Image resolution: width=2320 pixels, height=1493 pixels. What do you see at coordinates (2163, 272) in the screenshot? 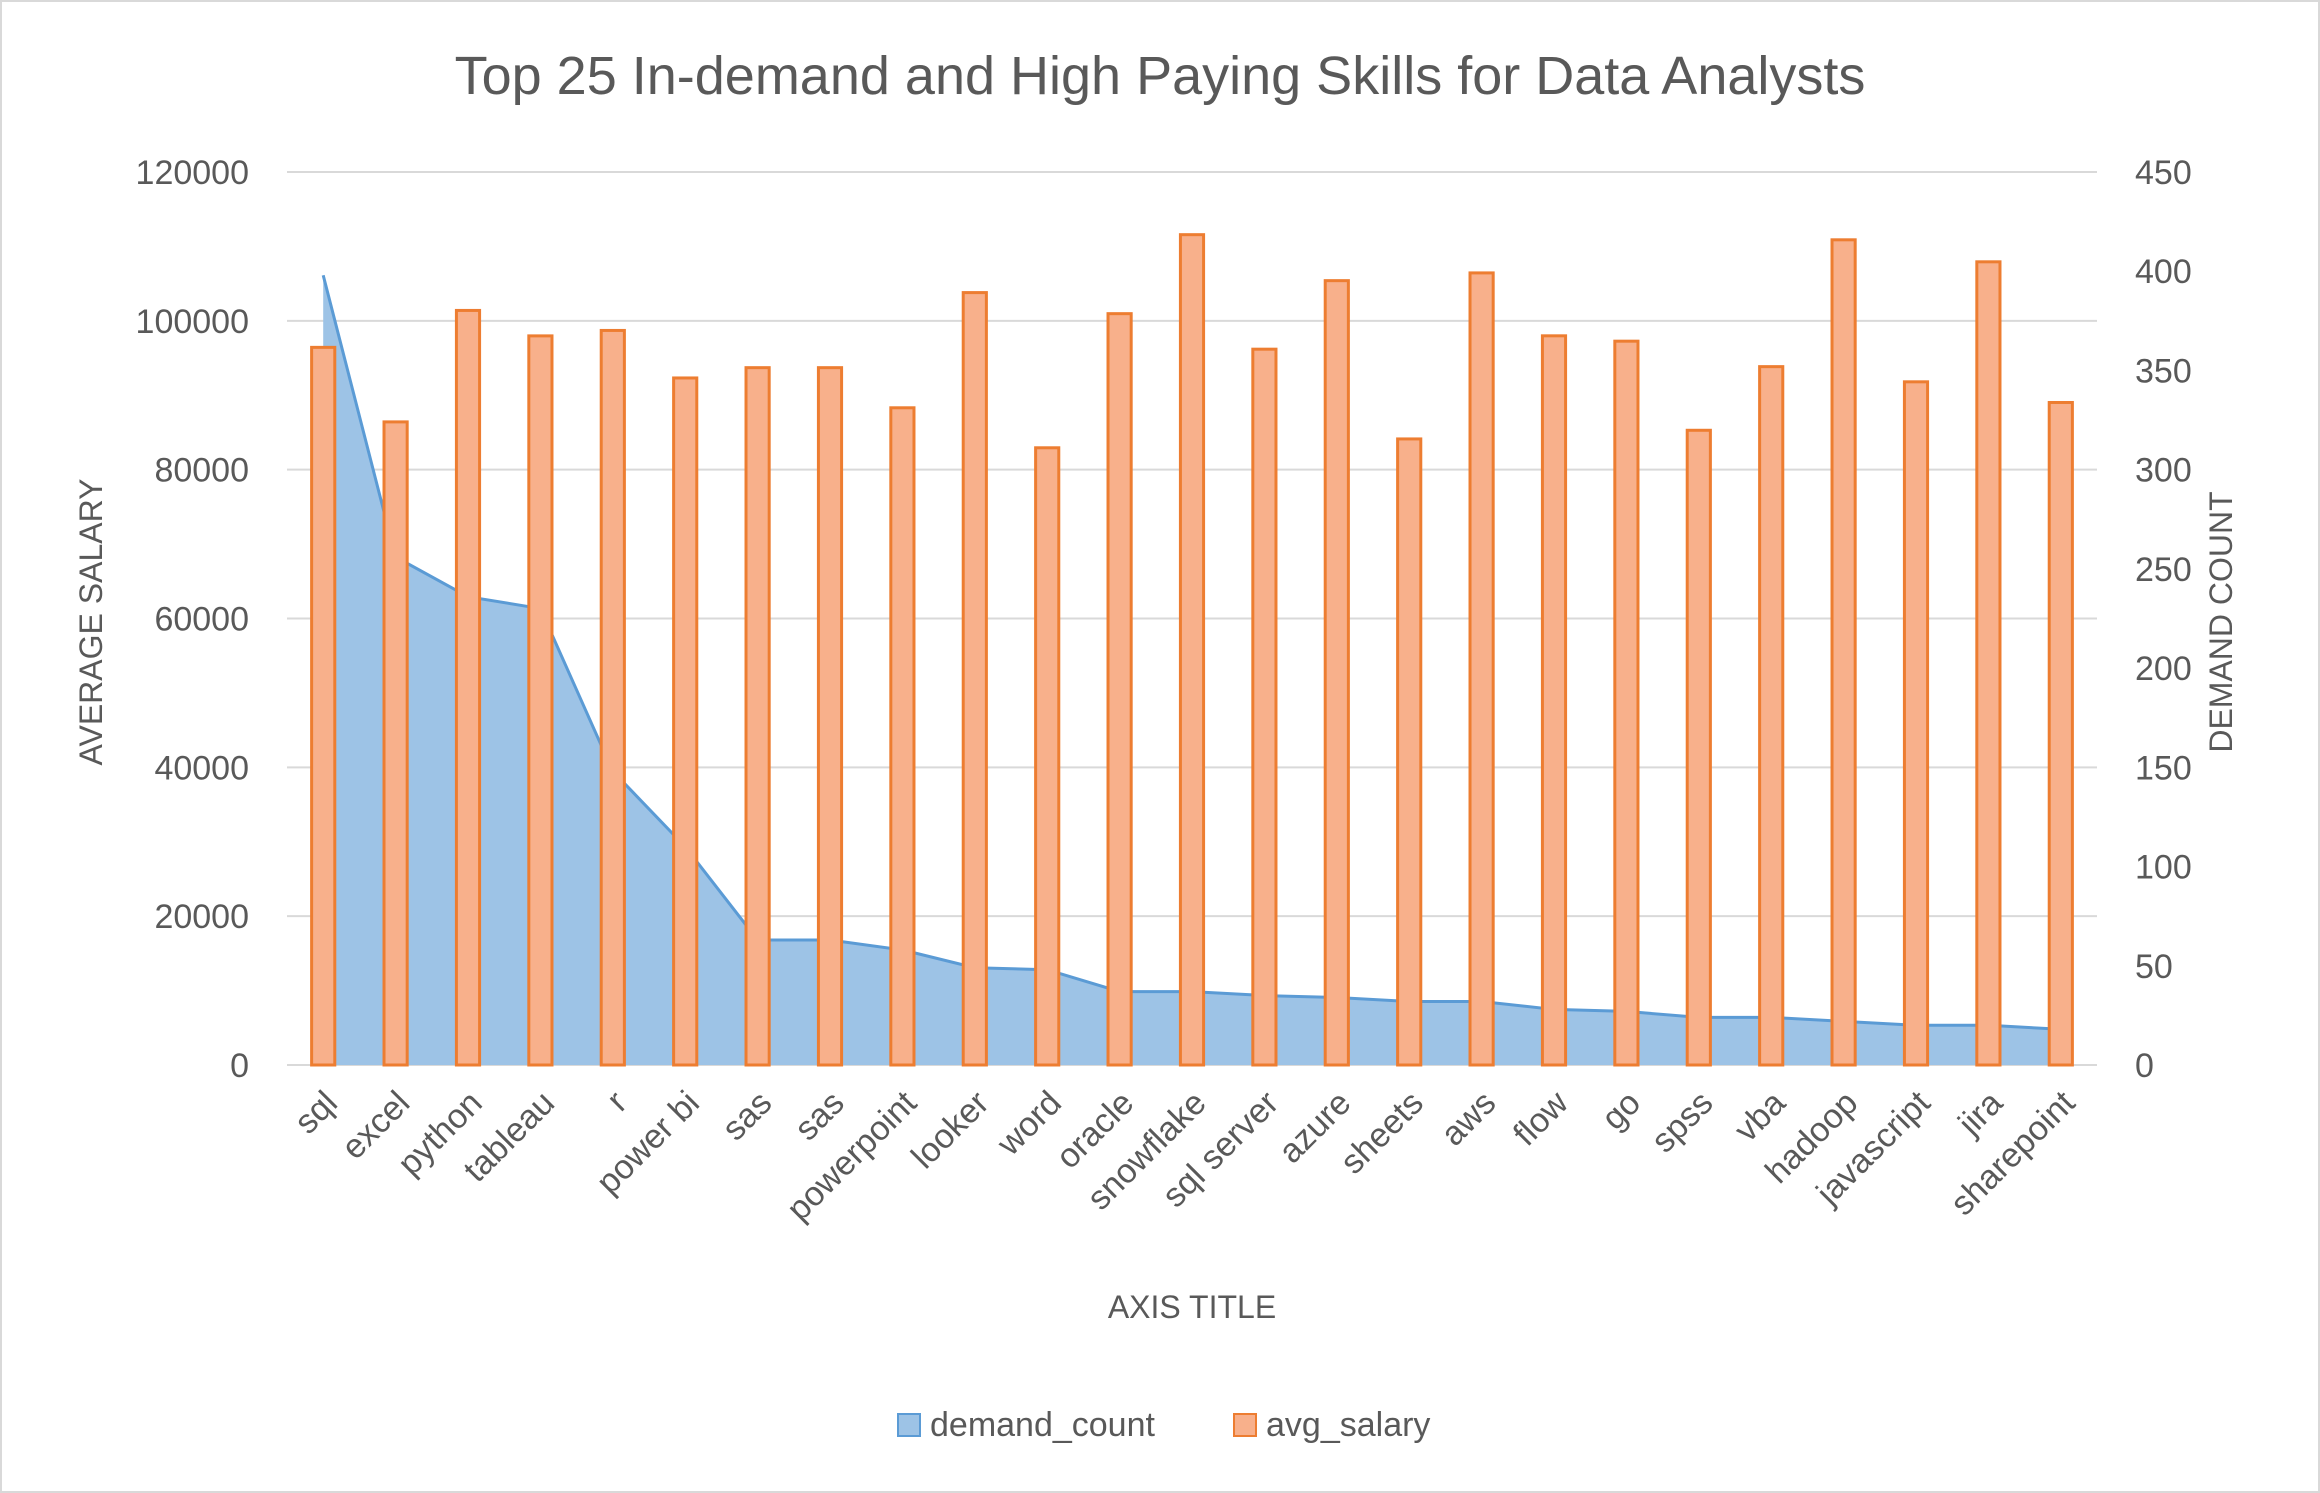
I see `y2-tick-label: 400` at bounding box center [2163, 272].